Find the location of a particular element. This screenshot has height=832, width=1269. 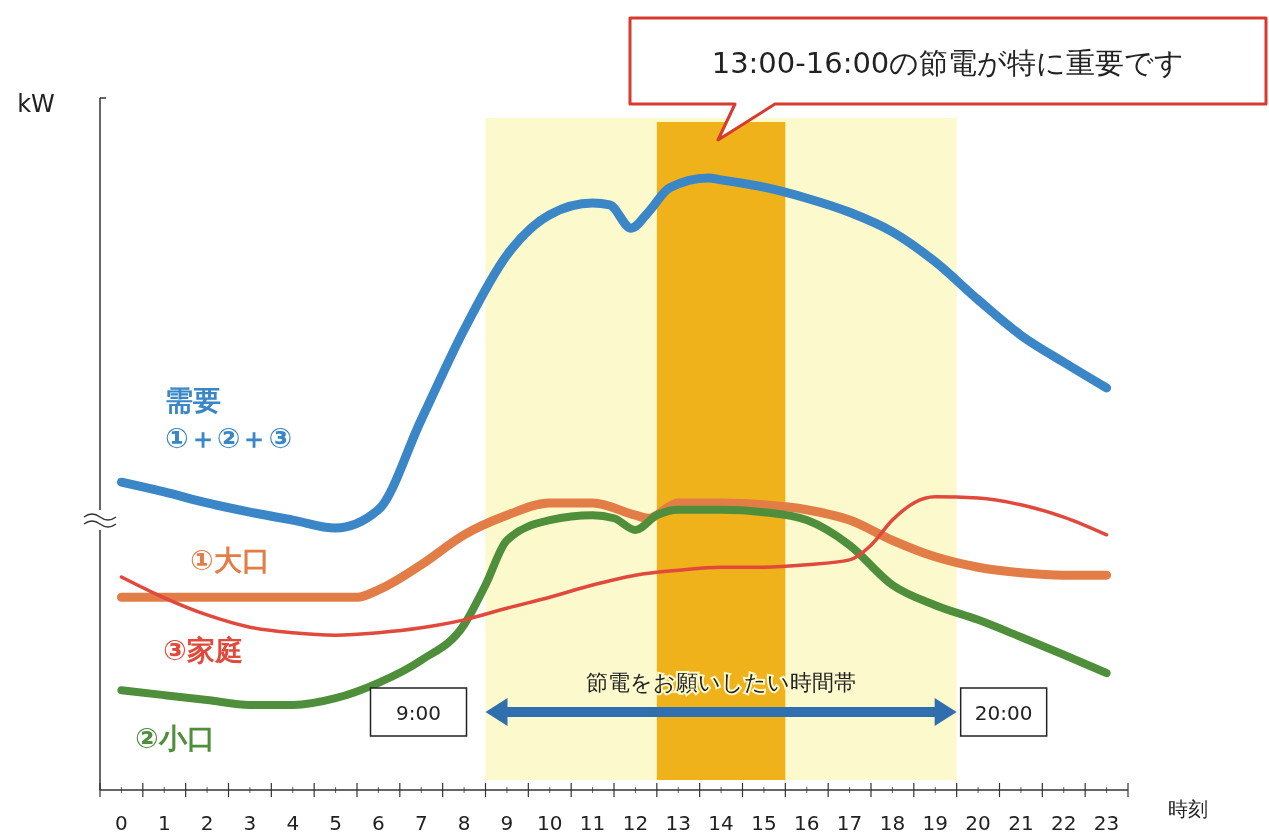

x-tick-label: 8 is located at coordinates (464, 821).